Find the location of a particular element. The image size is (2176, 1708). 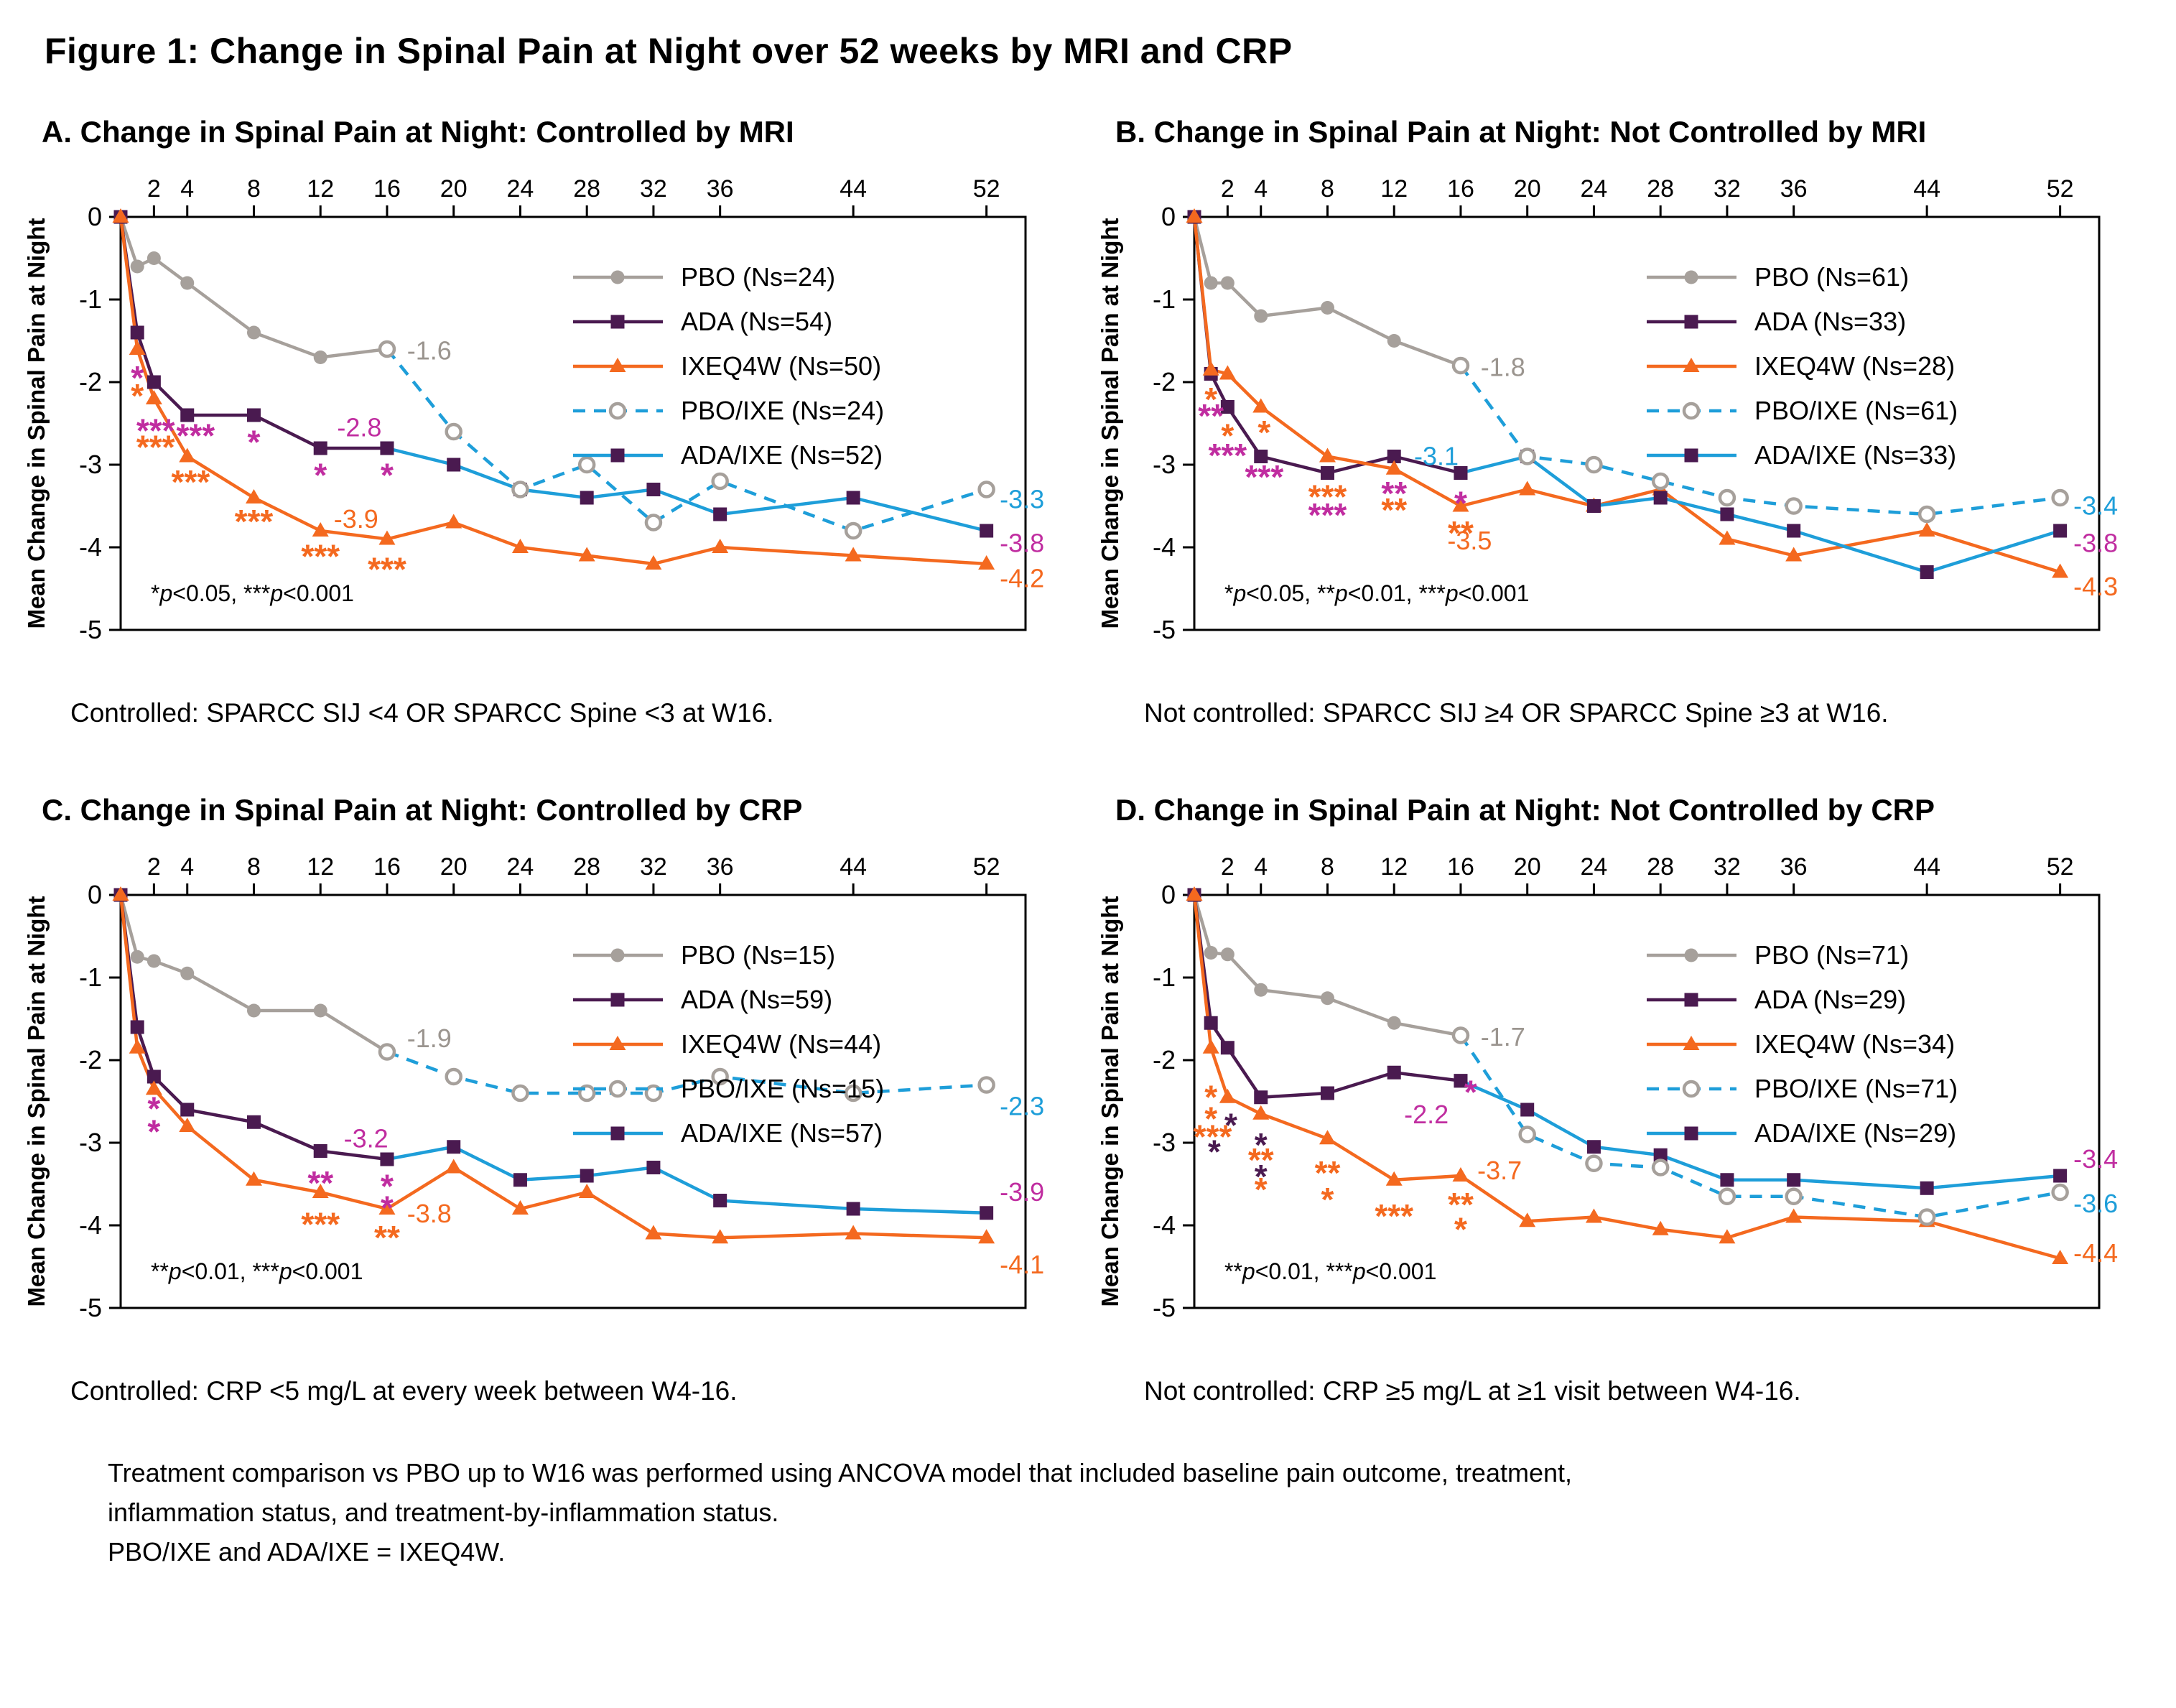

legend-item-ada_ixe: ADA/IXE (Ns=33) is located at coordinates (1802, 455).